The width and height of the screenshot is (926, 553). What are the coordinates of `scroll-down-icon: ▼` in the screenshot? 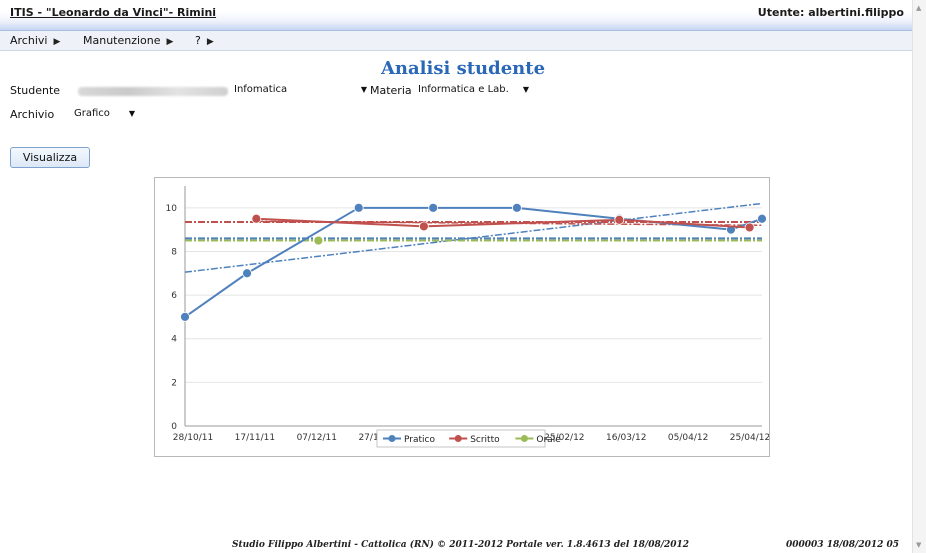 It's located at (919, 545).